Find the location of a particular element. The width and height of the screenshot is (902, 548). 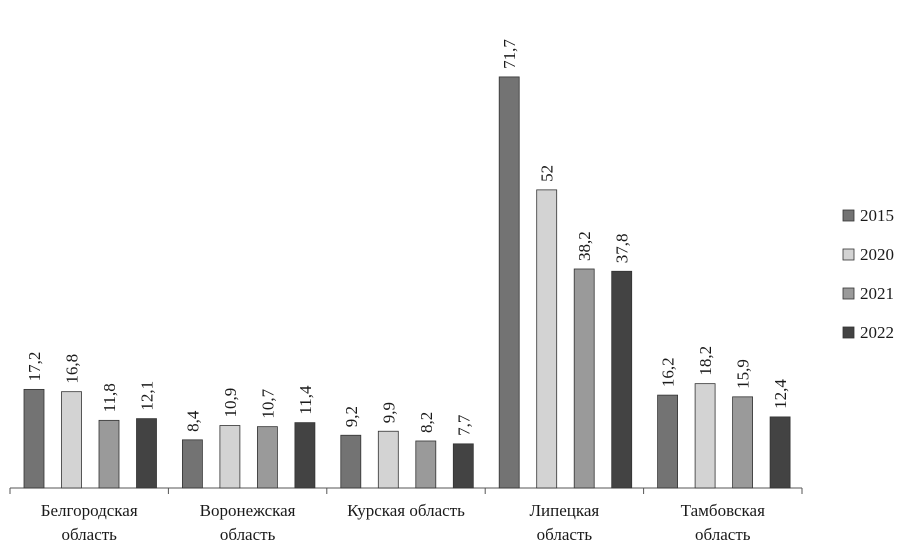

legend-label: 2021 is located at coordinates (877, 293).